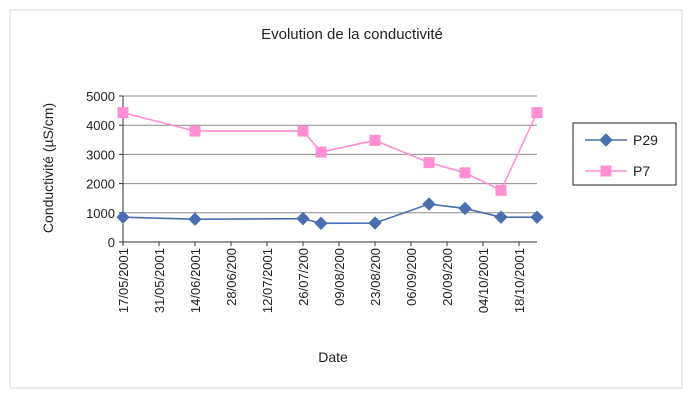 This screenshot has height=396, width=688. Describe the element at coordinates (645, 140) in the screenshot. I see `legend-label: P29` at that location.